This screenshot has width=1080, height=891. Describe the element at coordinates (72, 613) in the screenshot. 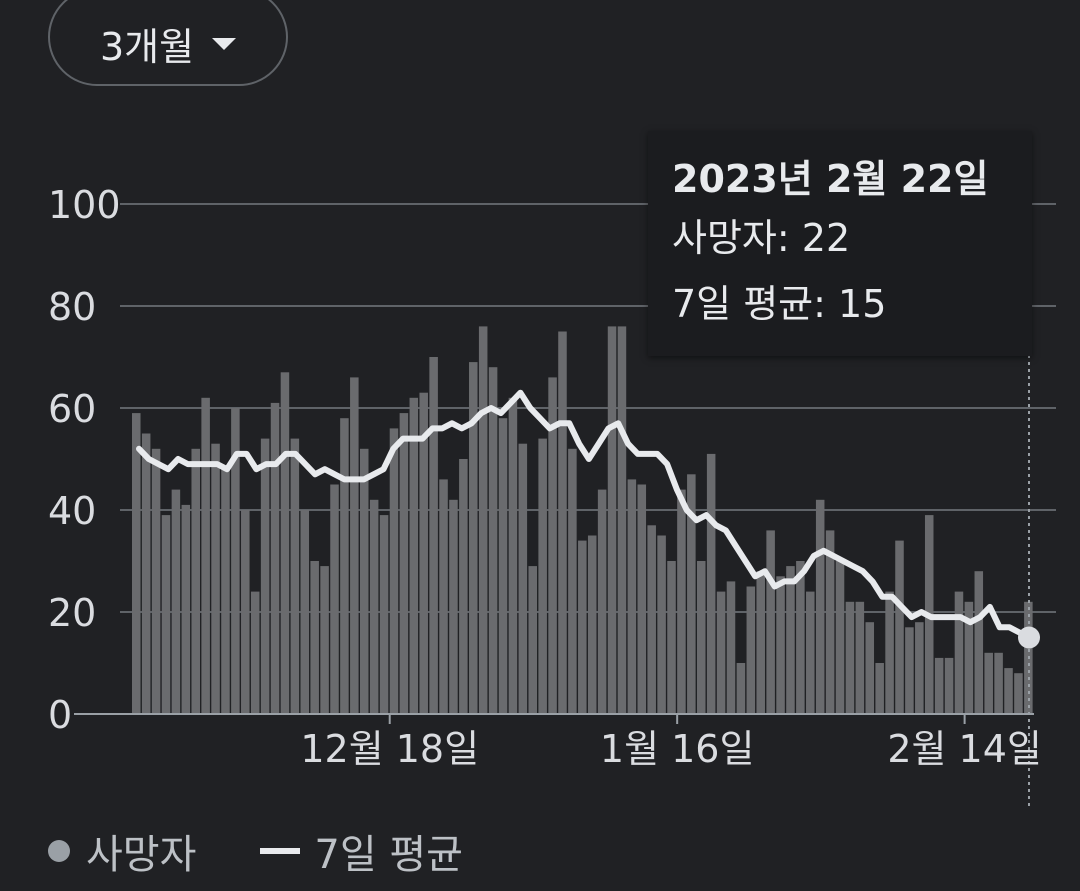

I see `y-tick-label: 20` at that location.